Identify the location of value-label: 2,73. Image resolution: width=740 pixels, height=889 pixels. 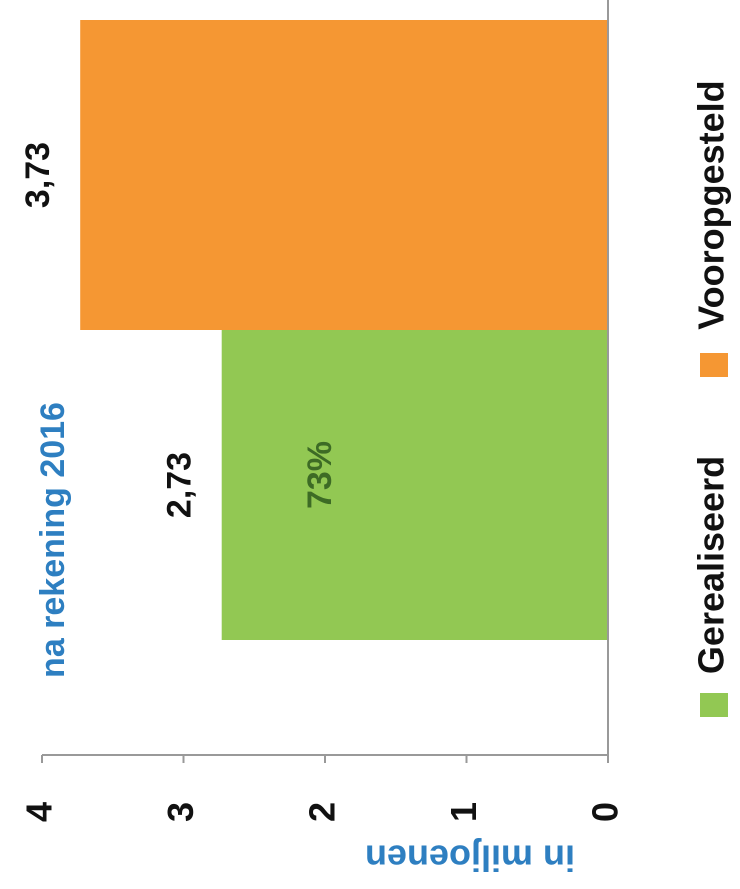
(180, 485).